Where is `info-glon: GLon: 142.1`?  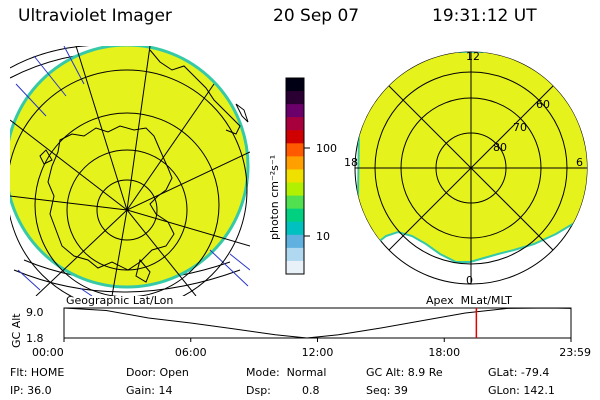 info-glon: GLon: 142.1 is located at coordinates (521, 390).